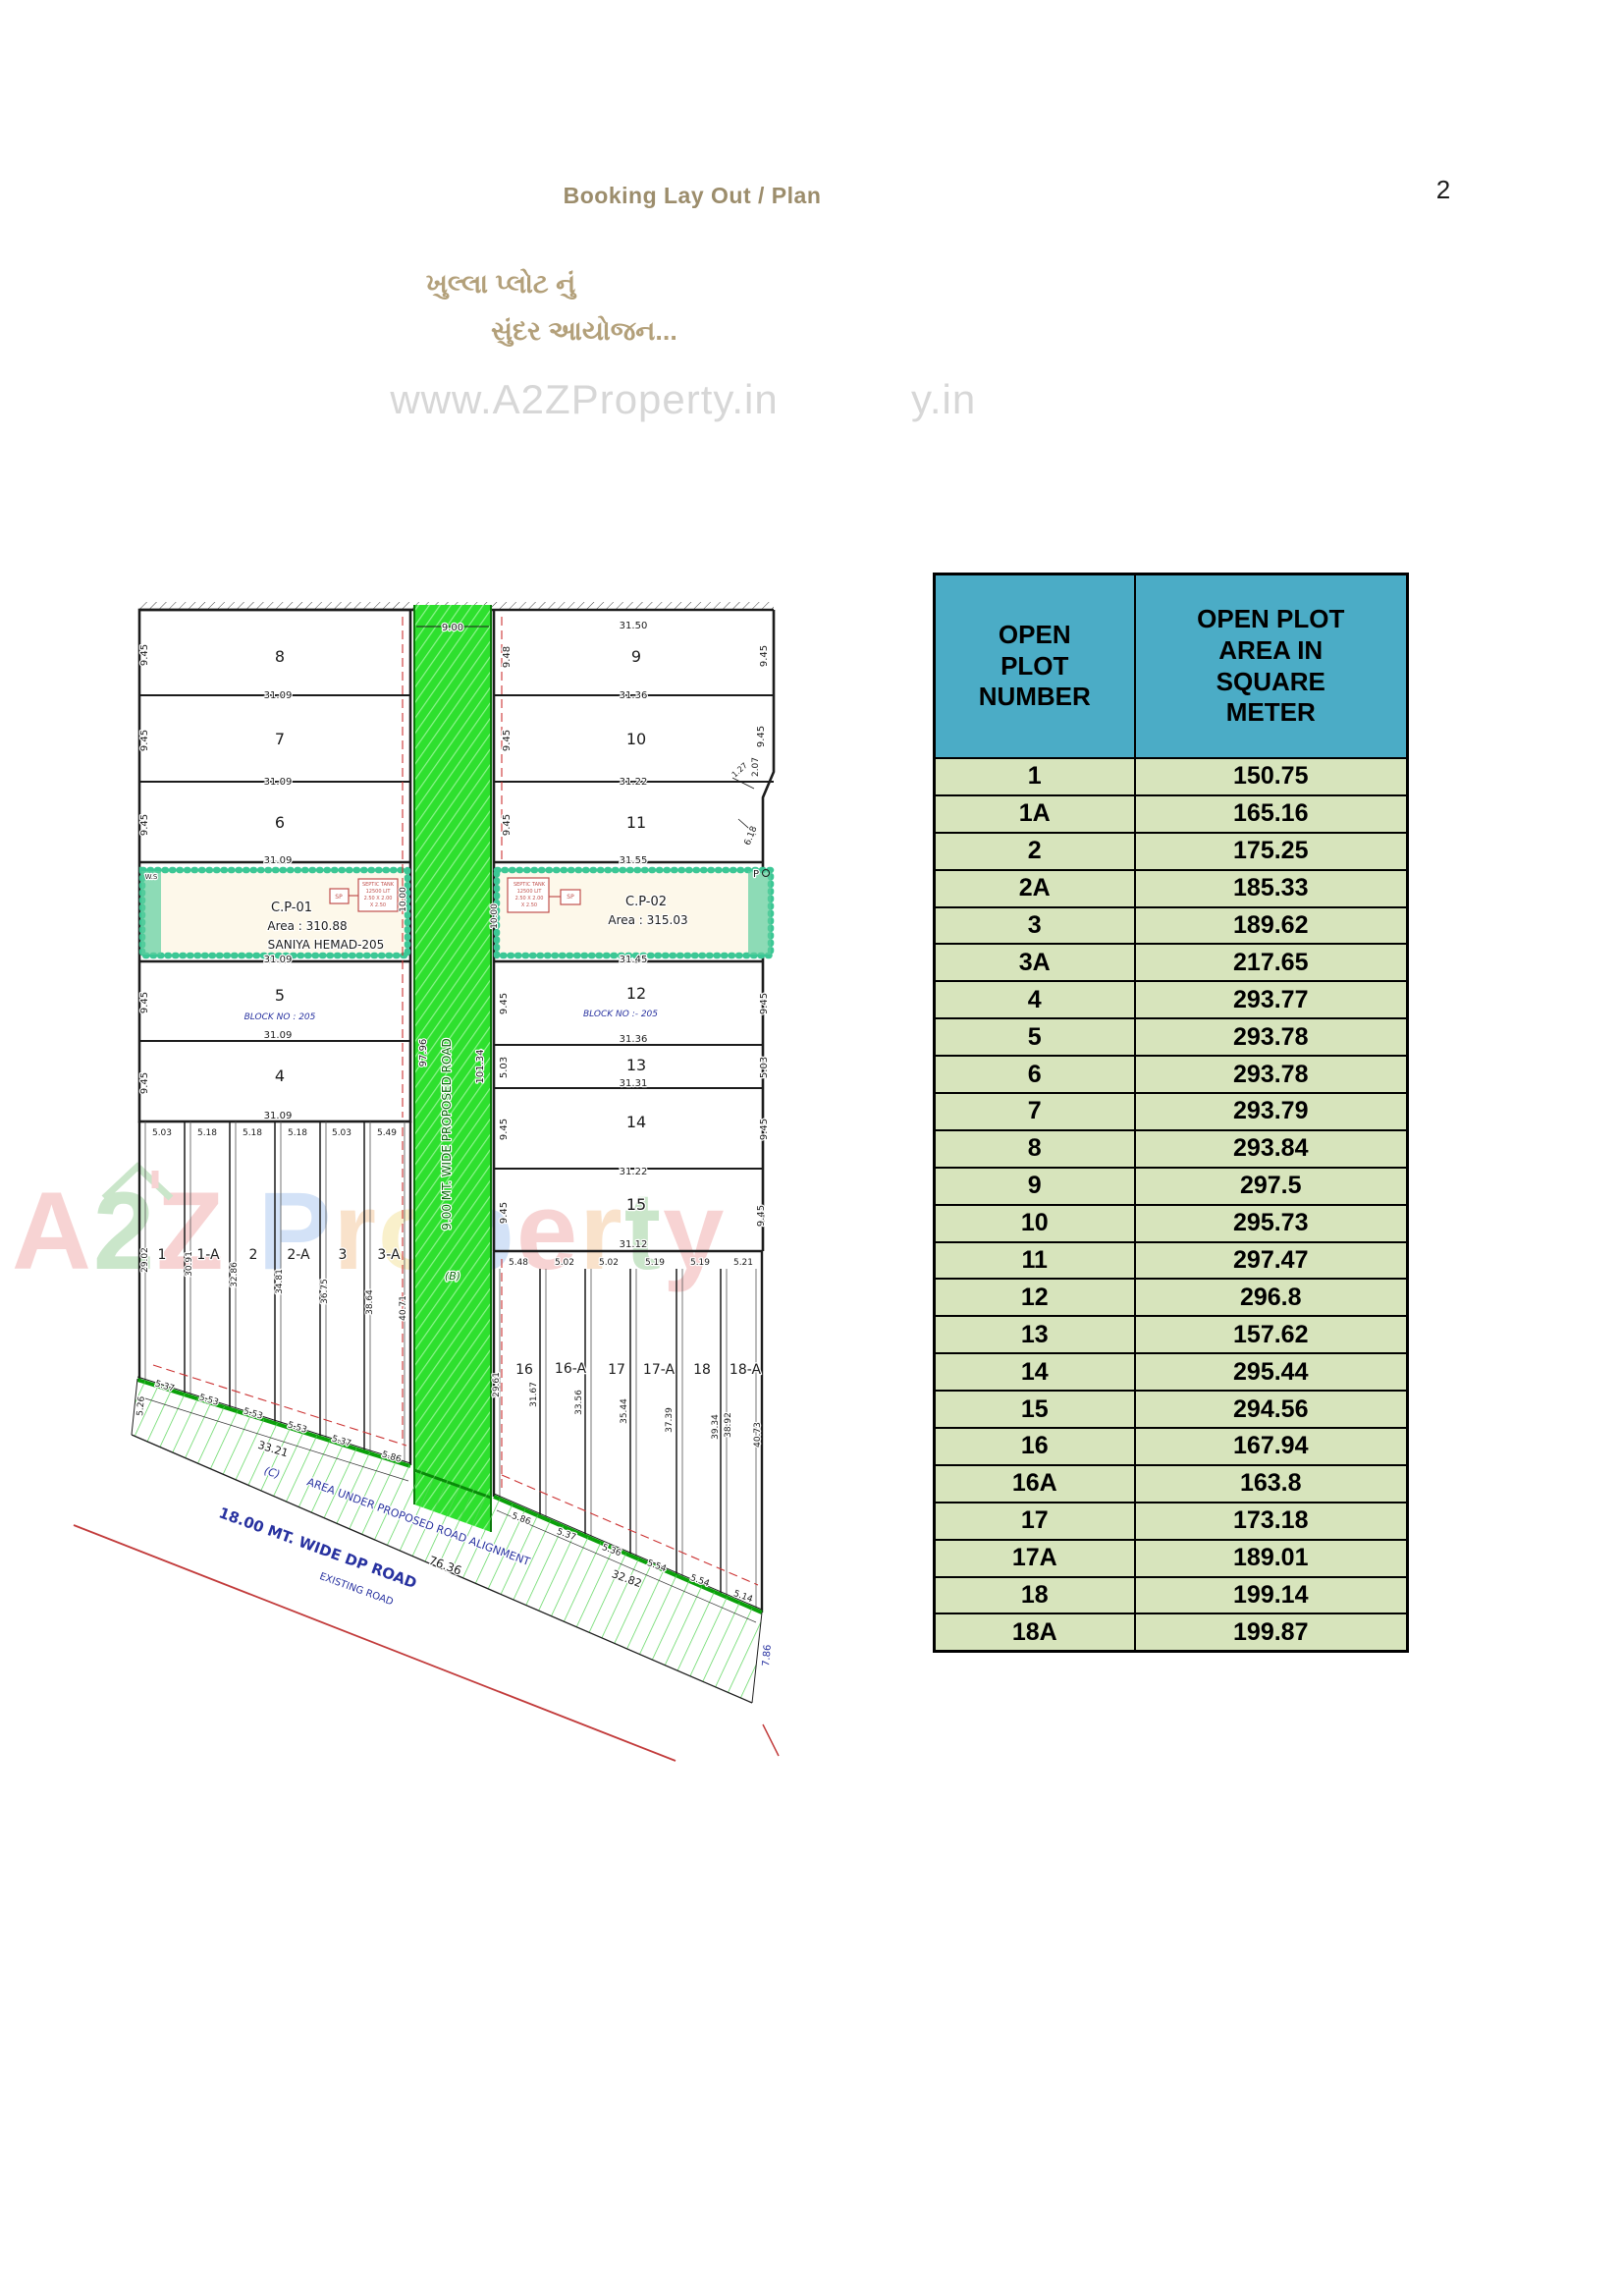 Image resolution: width=1622 pixels, height=2296 pixels. Describe the element at coordinates (1171, 1223) in the screenshot. I see `table-row: 10 295.73` at that location.